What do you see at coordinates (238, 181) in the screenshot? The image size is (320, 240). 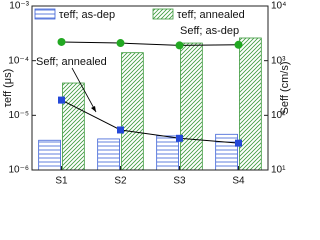 I see `x-tick-label: S4` at bounding box center [238, 181].